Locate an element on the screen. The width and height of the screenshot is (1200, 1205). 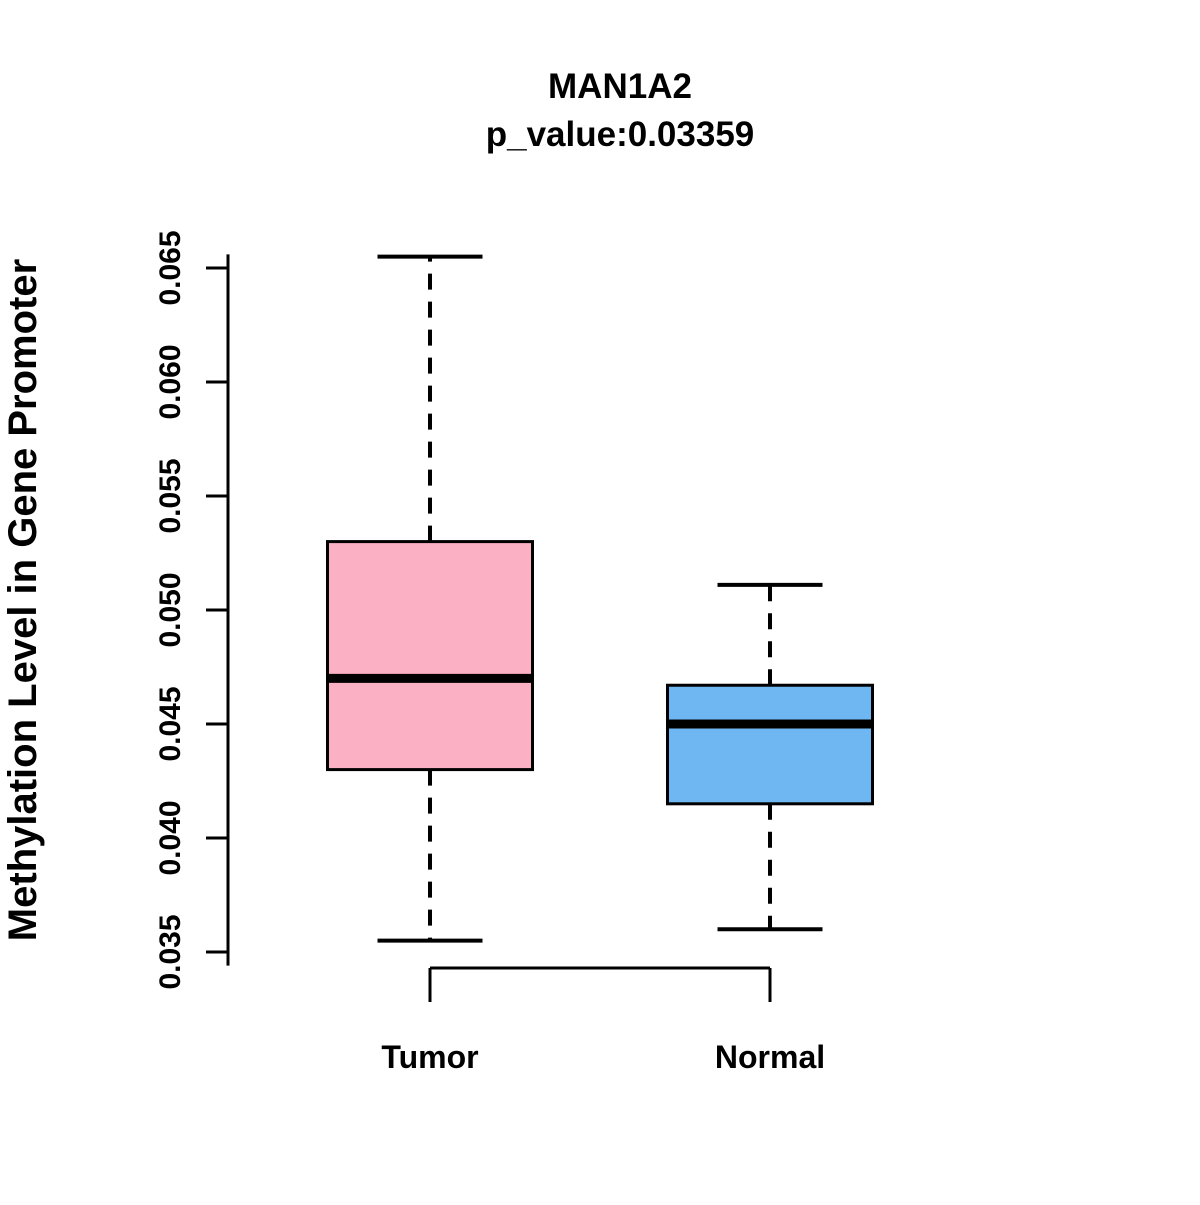
y-tick-label: 0.065 is located at coordinates (170, 267).